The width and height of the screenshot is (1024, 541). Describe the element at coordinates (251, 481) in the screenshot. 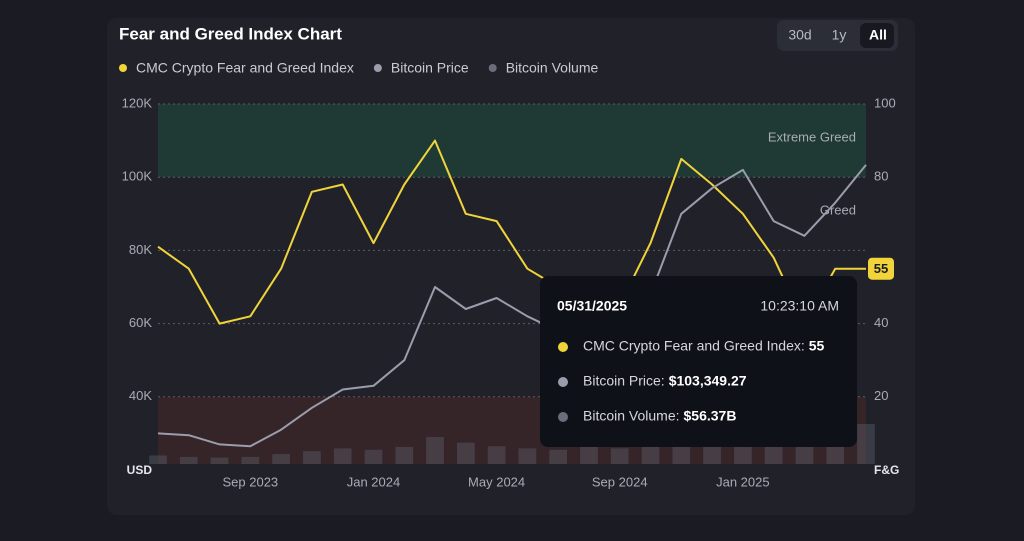

I see `x-tick-label: Sep 2023` at that location.